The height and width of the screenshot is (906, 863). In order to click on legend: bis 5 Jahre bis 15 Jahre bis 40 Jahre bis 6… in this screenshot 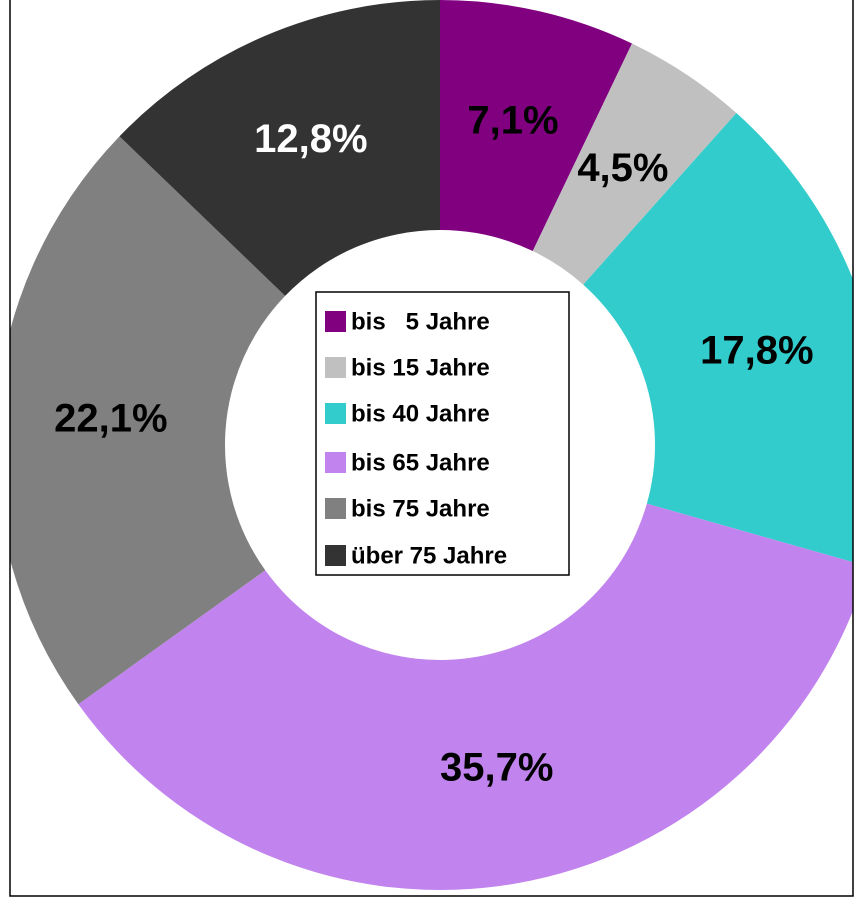, I will do `click(442, 433)`.